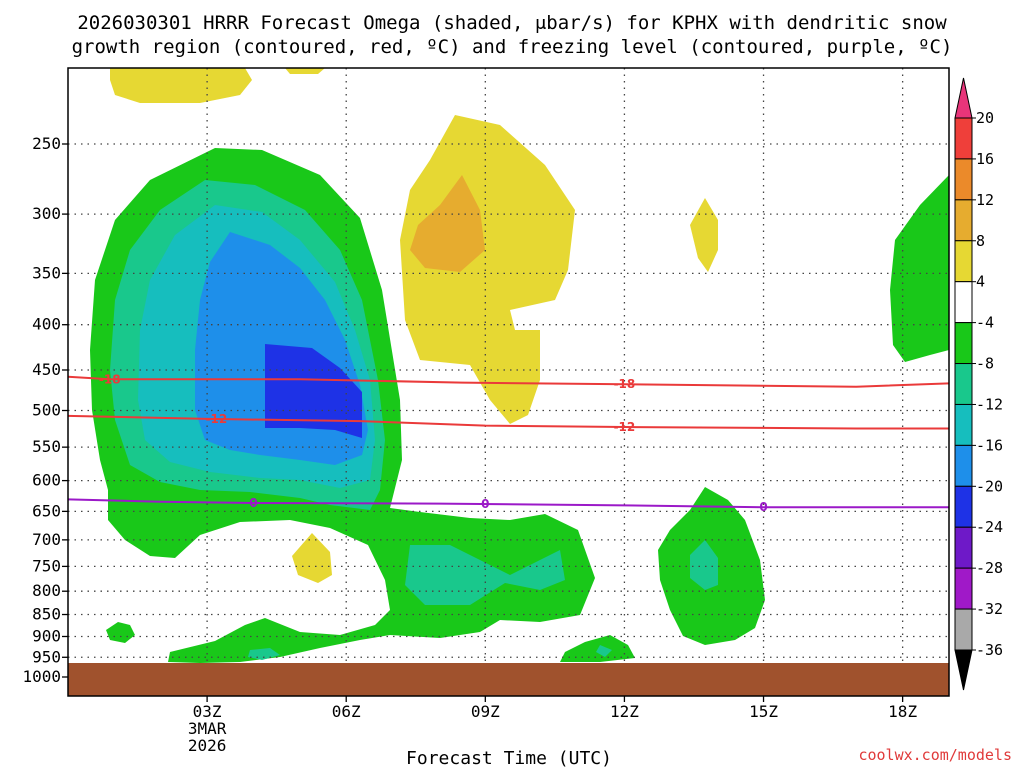 The height and width of the screenshot is (768, 1024). What do you see at coordinates (46, 590) in the screenshot?
I see `y-tick-label: 800` at bounding box center [46, 590].